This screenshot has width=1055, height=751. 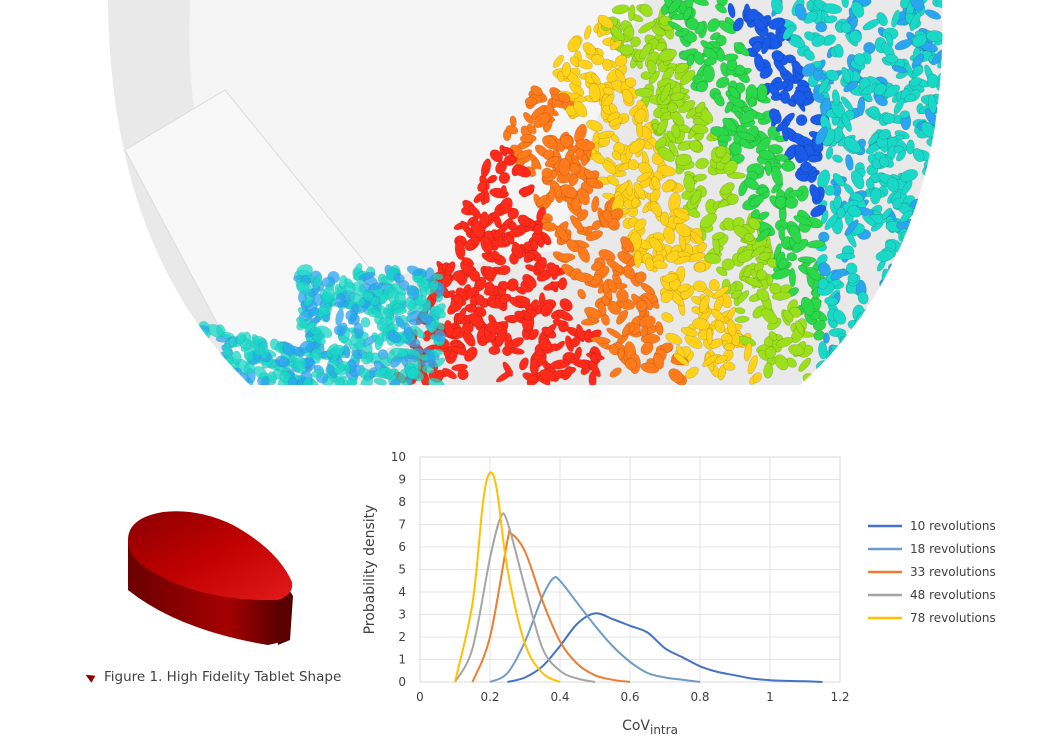 I want to click on x-tick-label: 0, so click(x=420, y=697).